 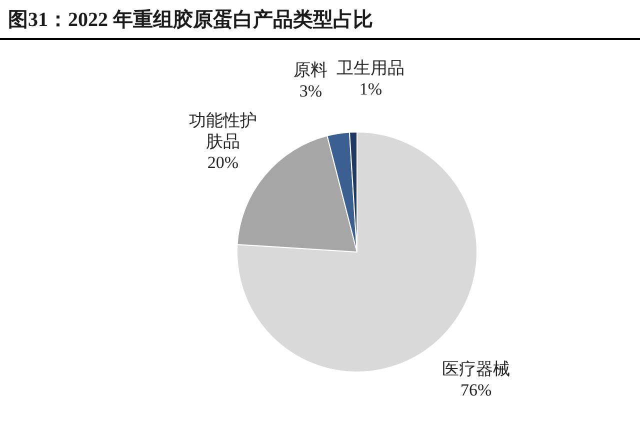 What do you see at coordinates (190, 19) in the screenshot?
I see `chart-title: 图31：2022 年重组胶原蛋白产品类型占比` at bounding box center [190, 19].